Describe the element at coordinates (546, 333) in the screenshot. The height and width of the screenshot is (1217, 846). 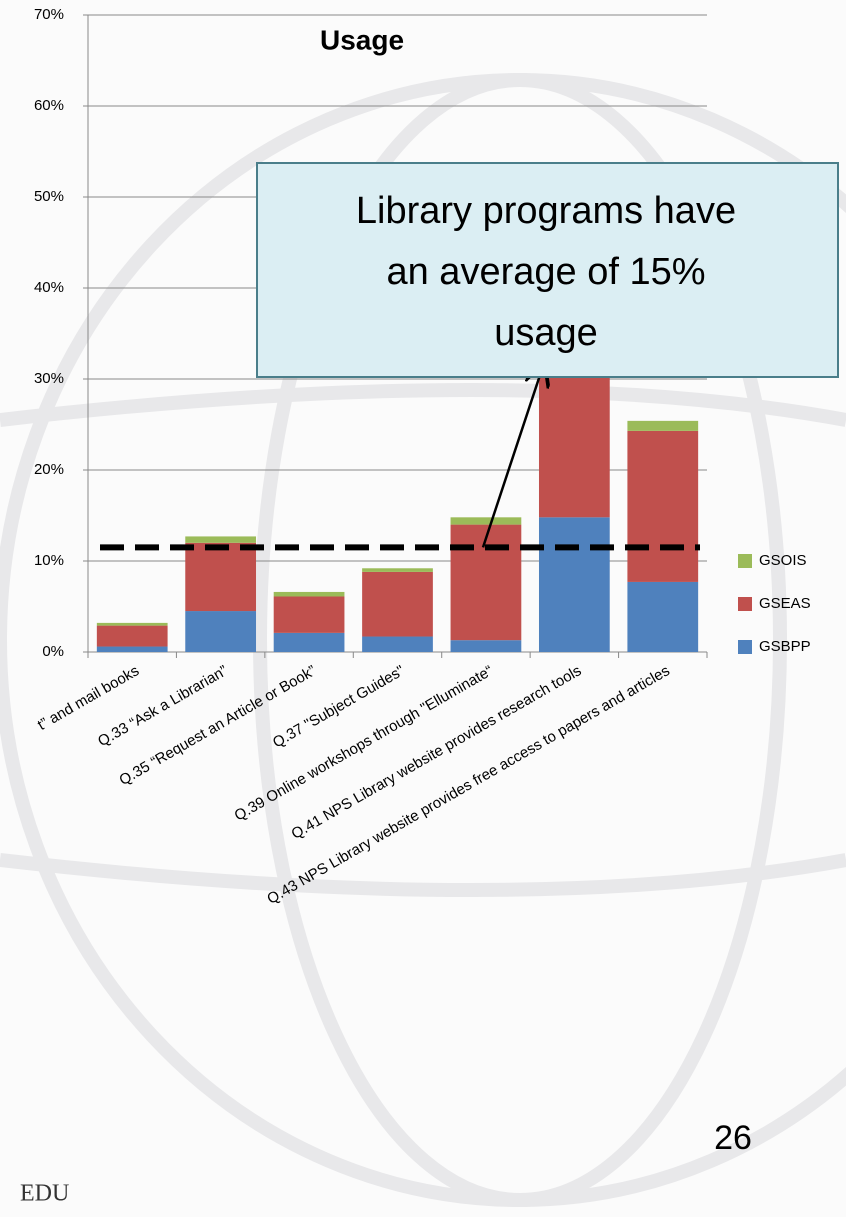
I see `annotation-line: usage` at that location.